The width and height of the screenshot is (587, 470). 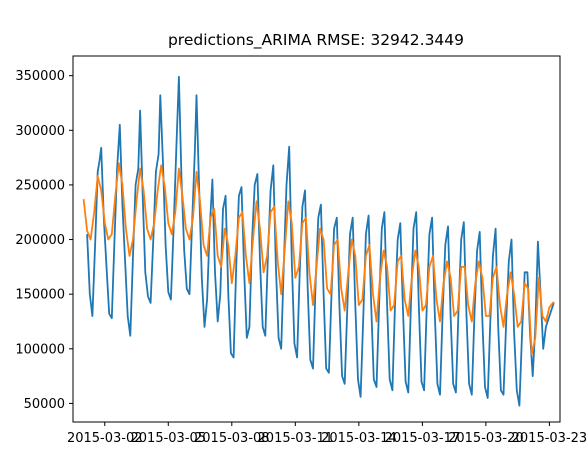 What do you see at coordinates (40, 349) in the screenshot?
I see `y-tick-label: 100000` at bounding box center [40, 349].